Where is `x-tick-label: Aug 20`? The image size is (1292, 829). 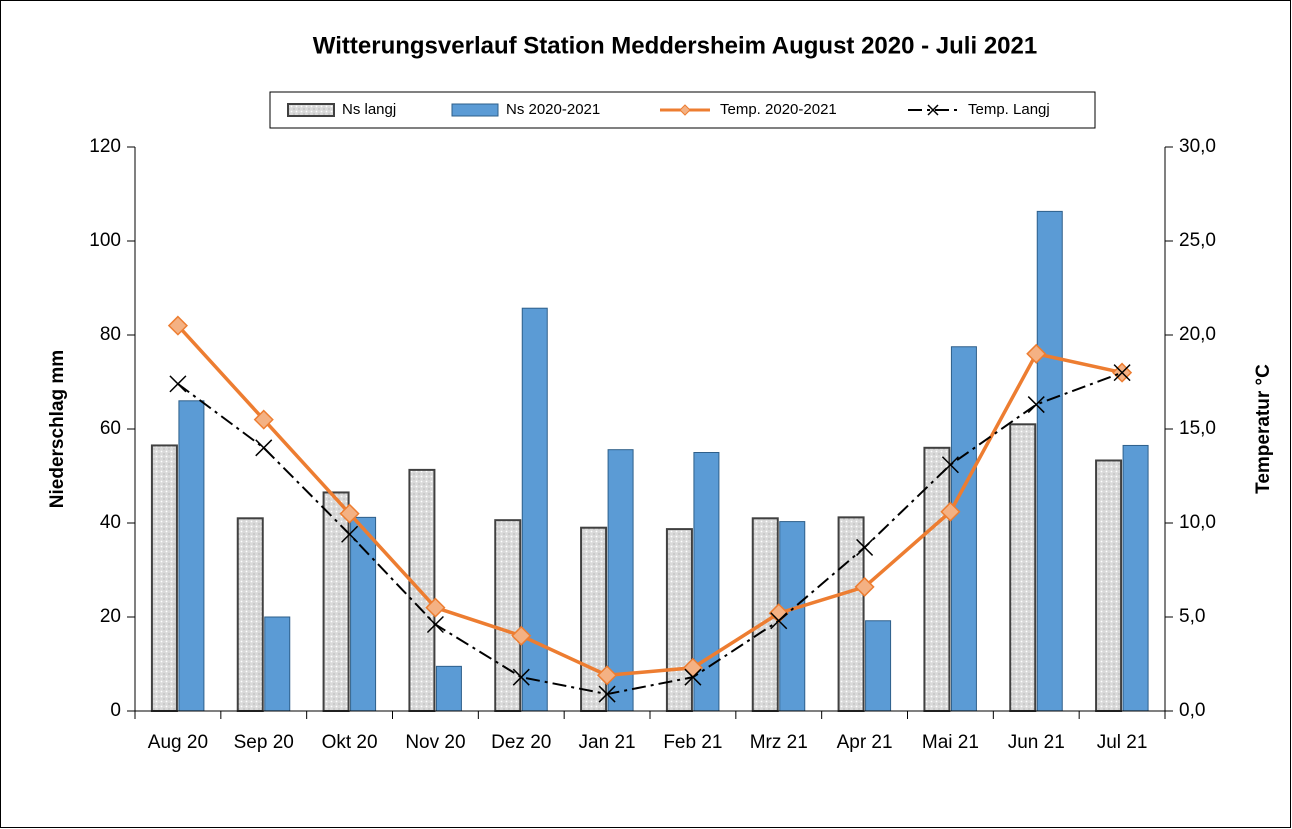
x-tick-label: Aug 20 is located at coordinates (178, 742).